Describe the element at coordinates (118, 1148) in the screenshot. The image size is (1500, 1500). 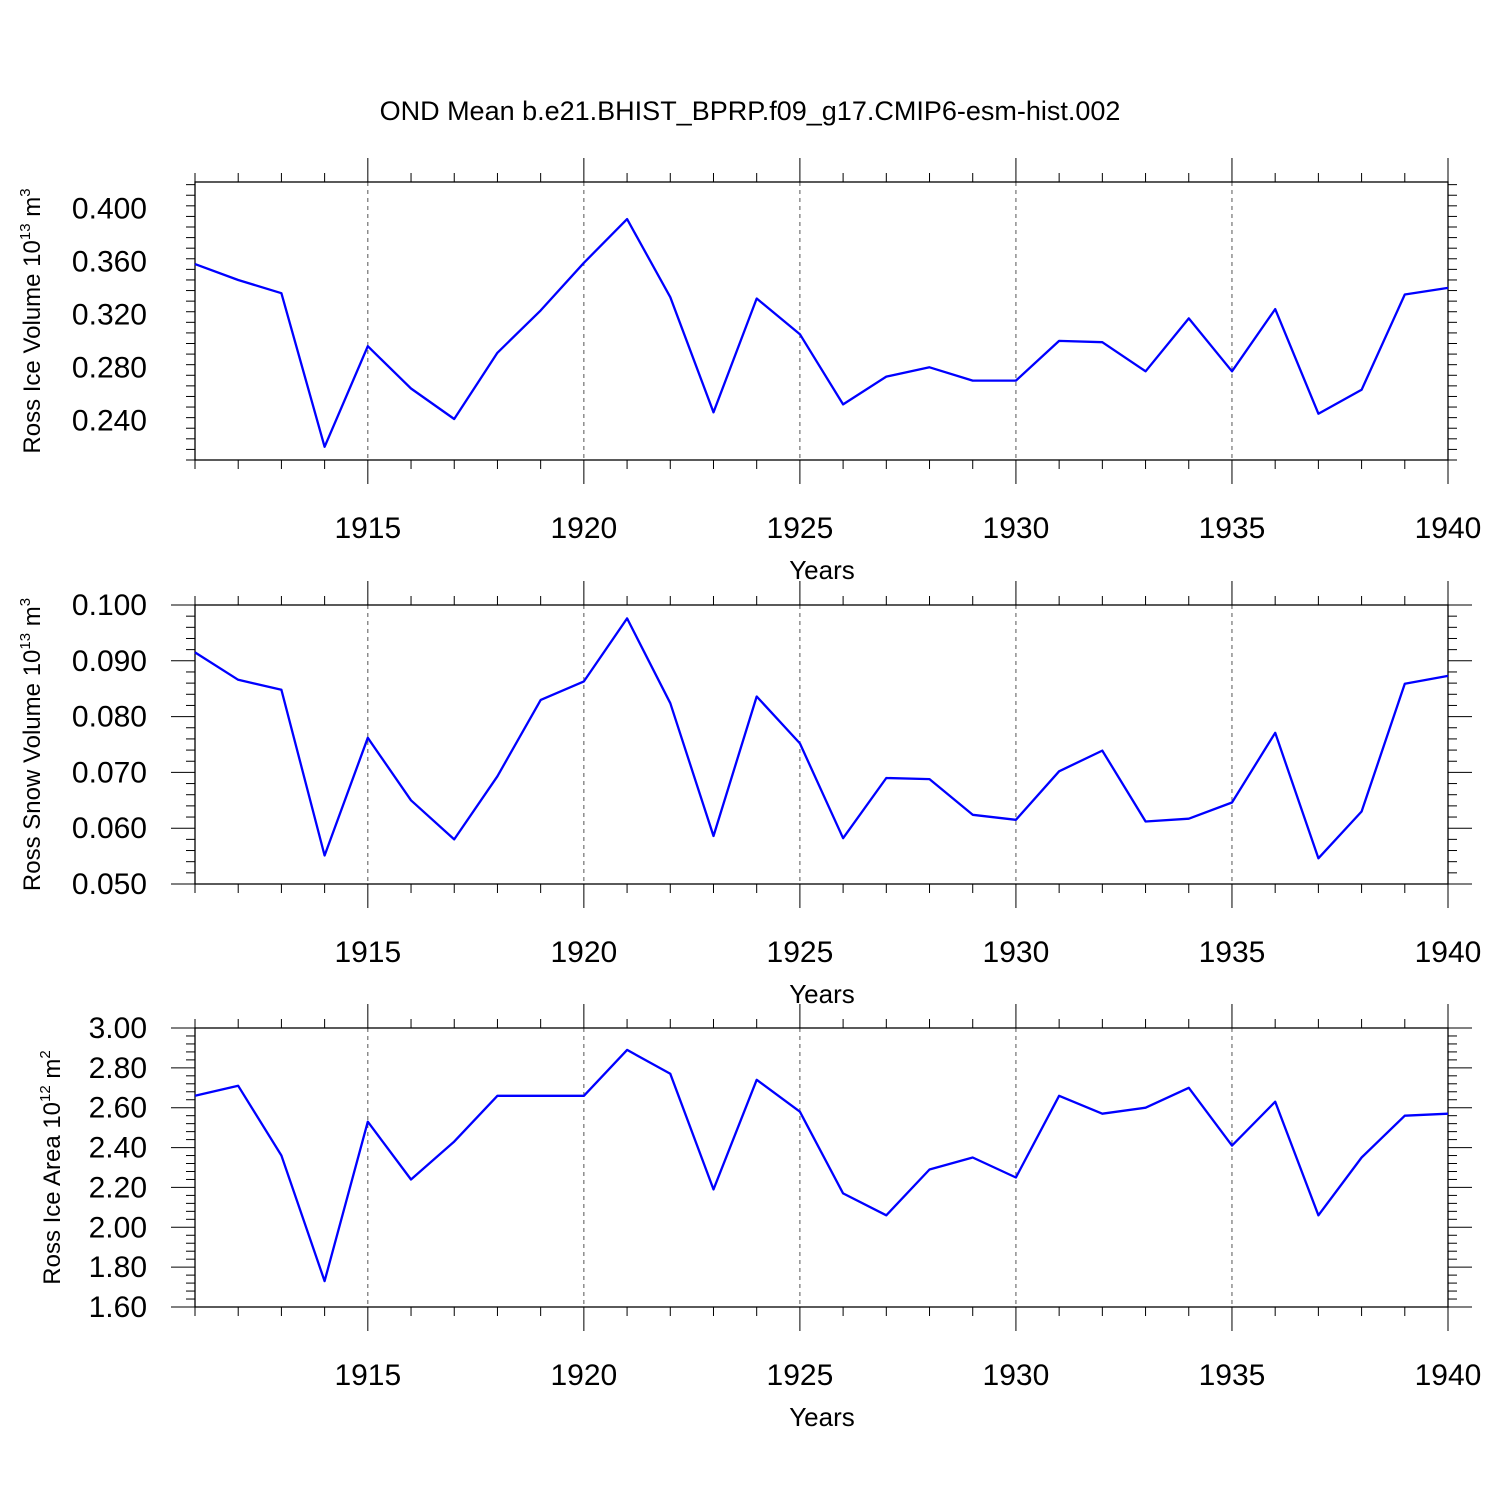
I see `y-tick-label: 2.40` at that location.